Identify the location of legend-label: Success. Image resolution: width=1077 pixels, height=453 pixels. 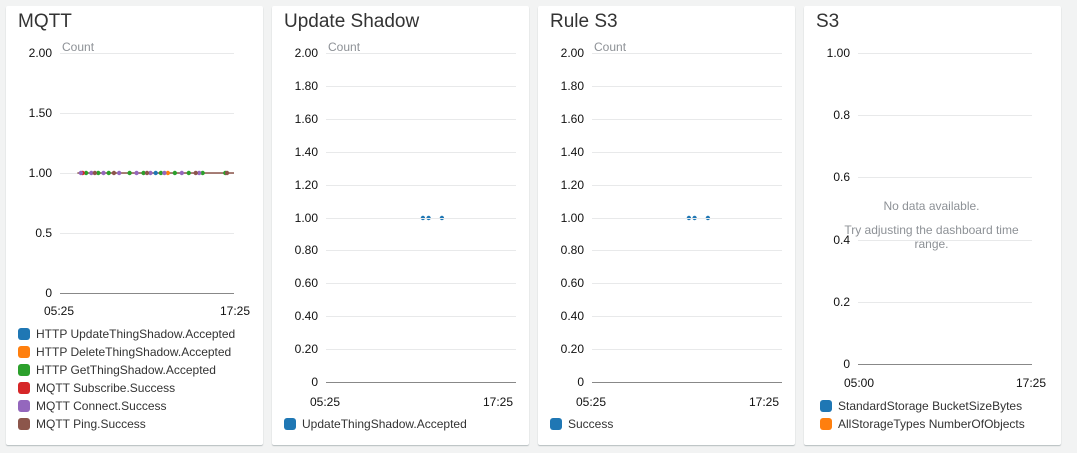
(591, 424).